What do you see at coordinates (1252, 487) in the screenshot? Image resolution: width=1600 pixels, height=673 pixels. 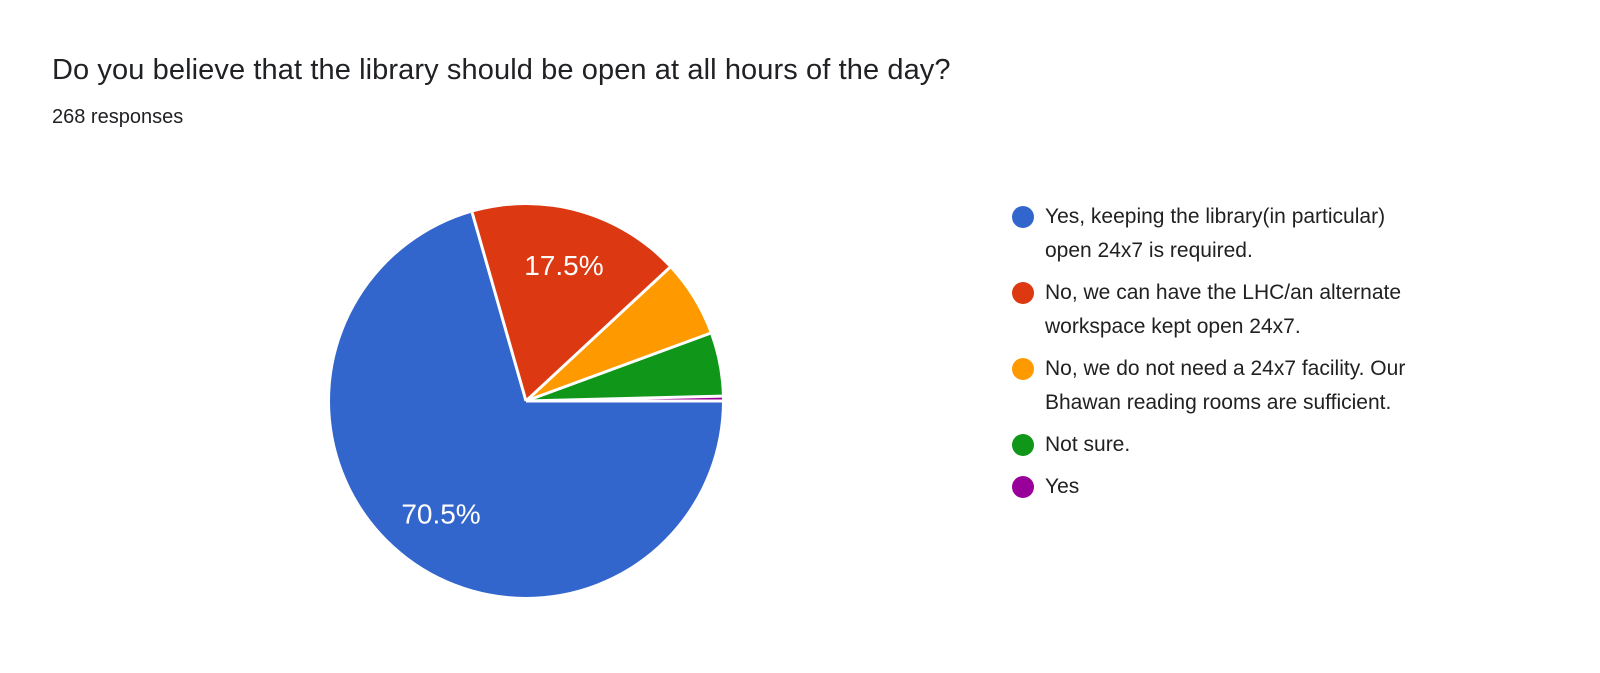 I see `legend-item-4: Yes` at bounding box center [1252, 487].